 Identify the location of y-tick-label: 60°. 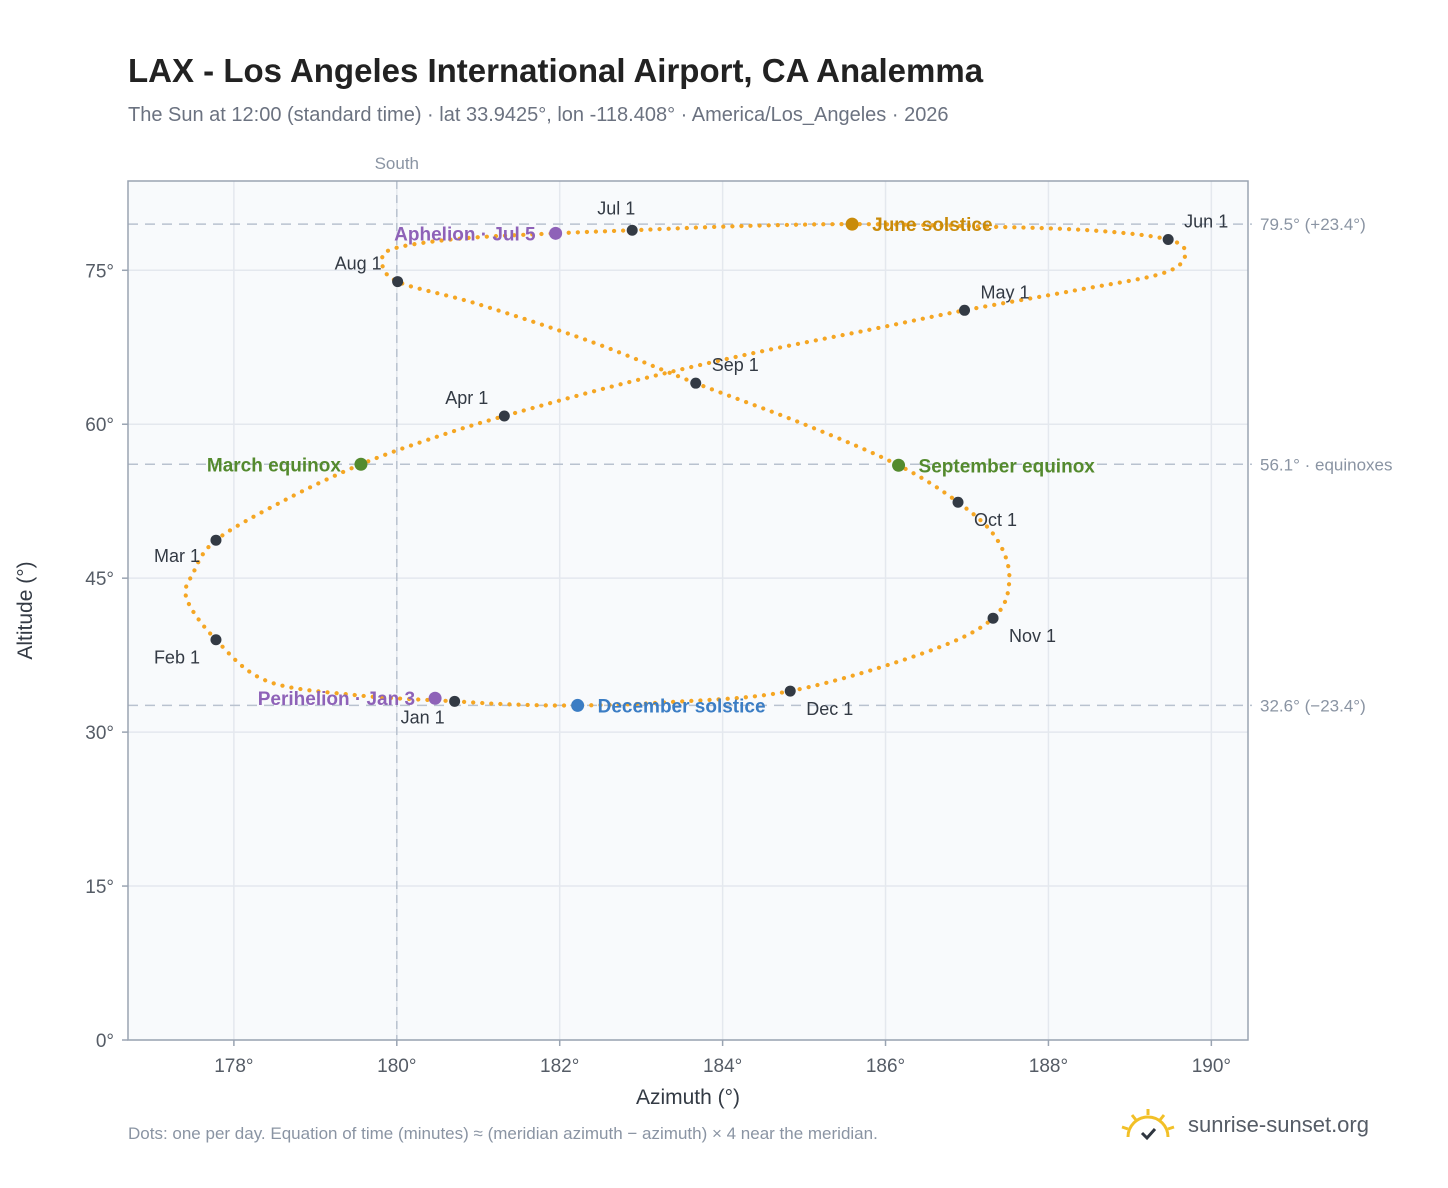
(99, 425).